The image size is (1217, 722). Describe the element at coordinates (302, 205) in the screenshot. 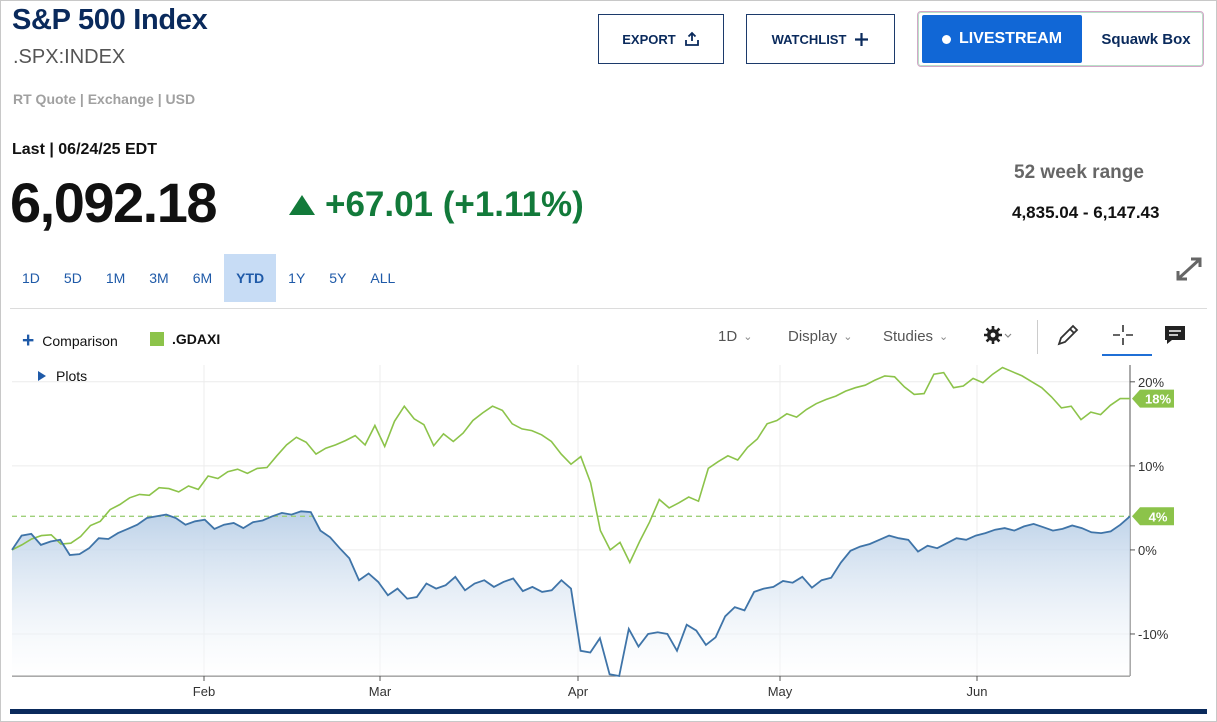

I see `up-arrow-icon` at that location.